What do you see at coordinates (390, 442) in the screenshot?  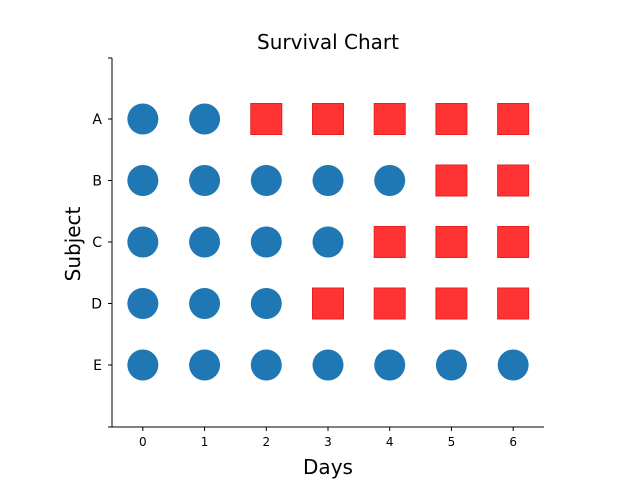 I see `x-tick-label: 4` at bounding box center [390, 442].